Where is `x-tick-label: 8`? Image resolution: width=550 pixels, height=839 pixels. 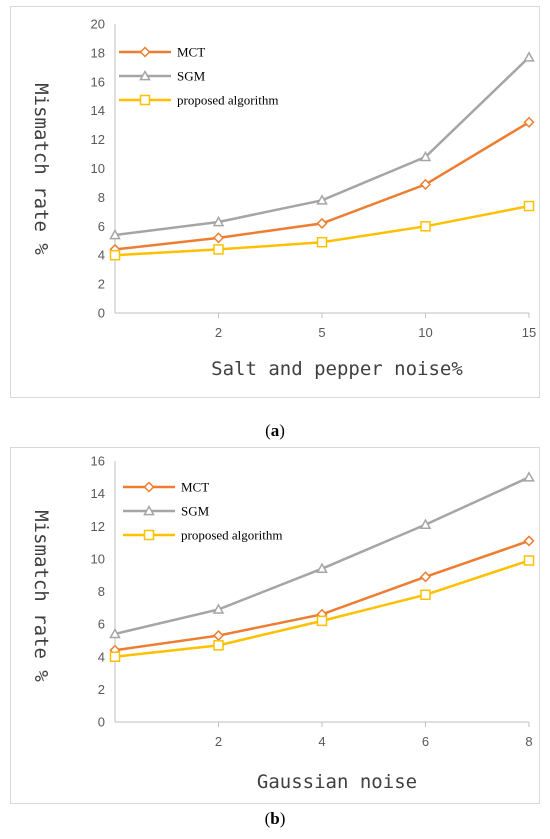 x-tick-label: 8 is located at coordinates (528, 741).